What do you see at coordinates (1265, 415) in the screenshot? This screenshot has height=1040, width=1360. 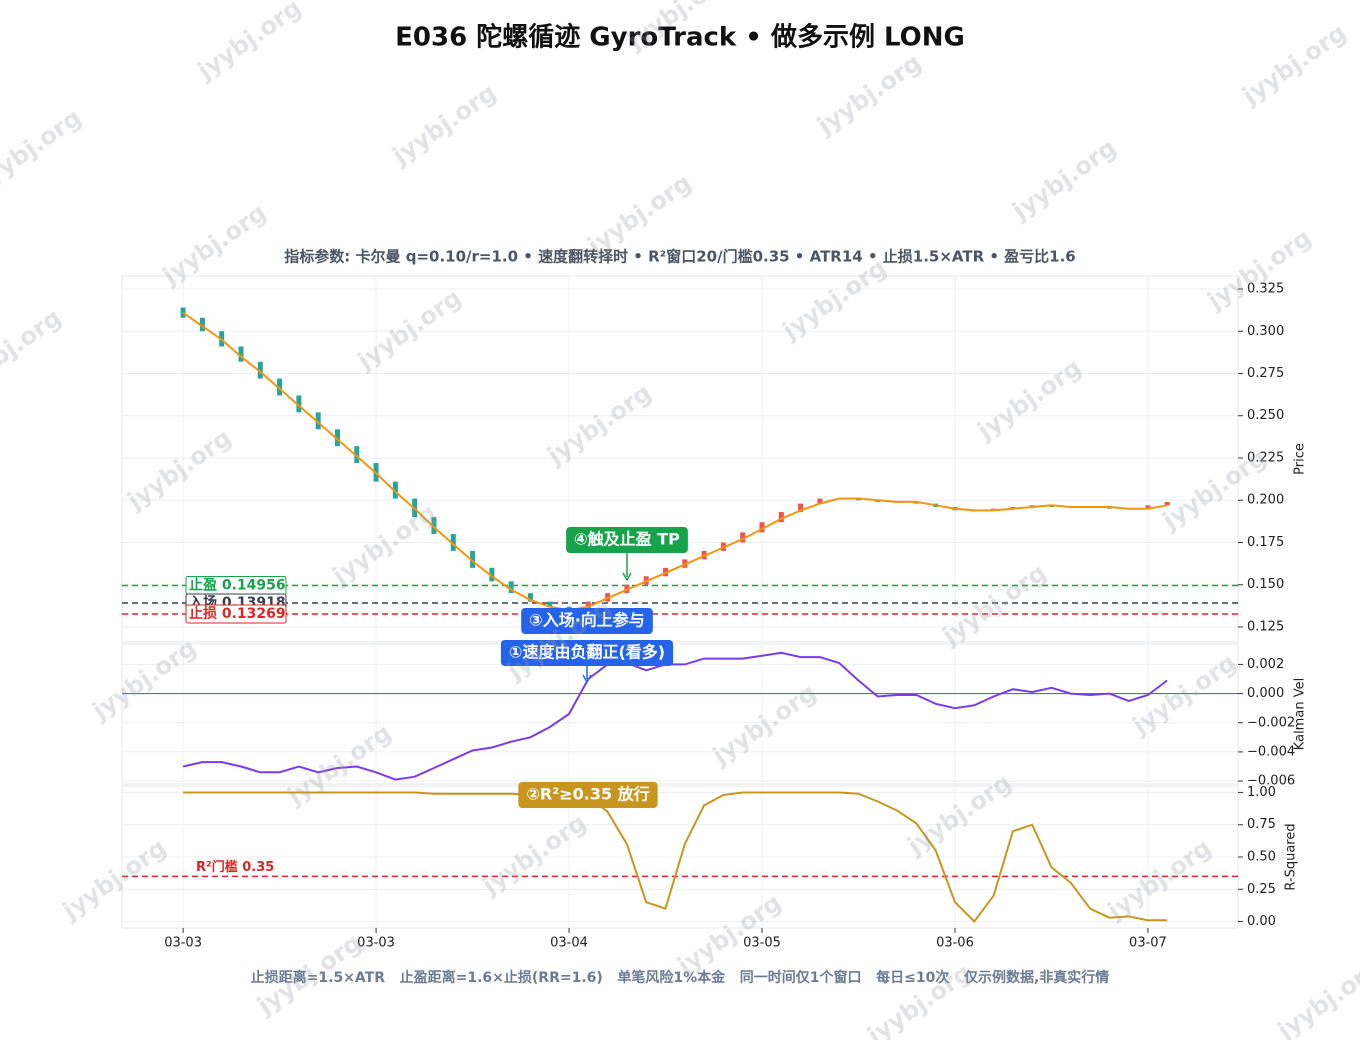 I see `y-tick-label: 0.250` at bounding box center [1265, 415].